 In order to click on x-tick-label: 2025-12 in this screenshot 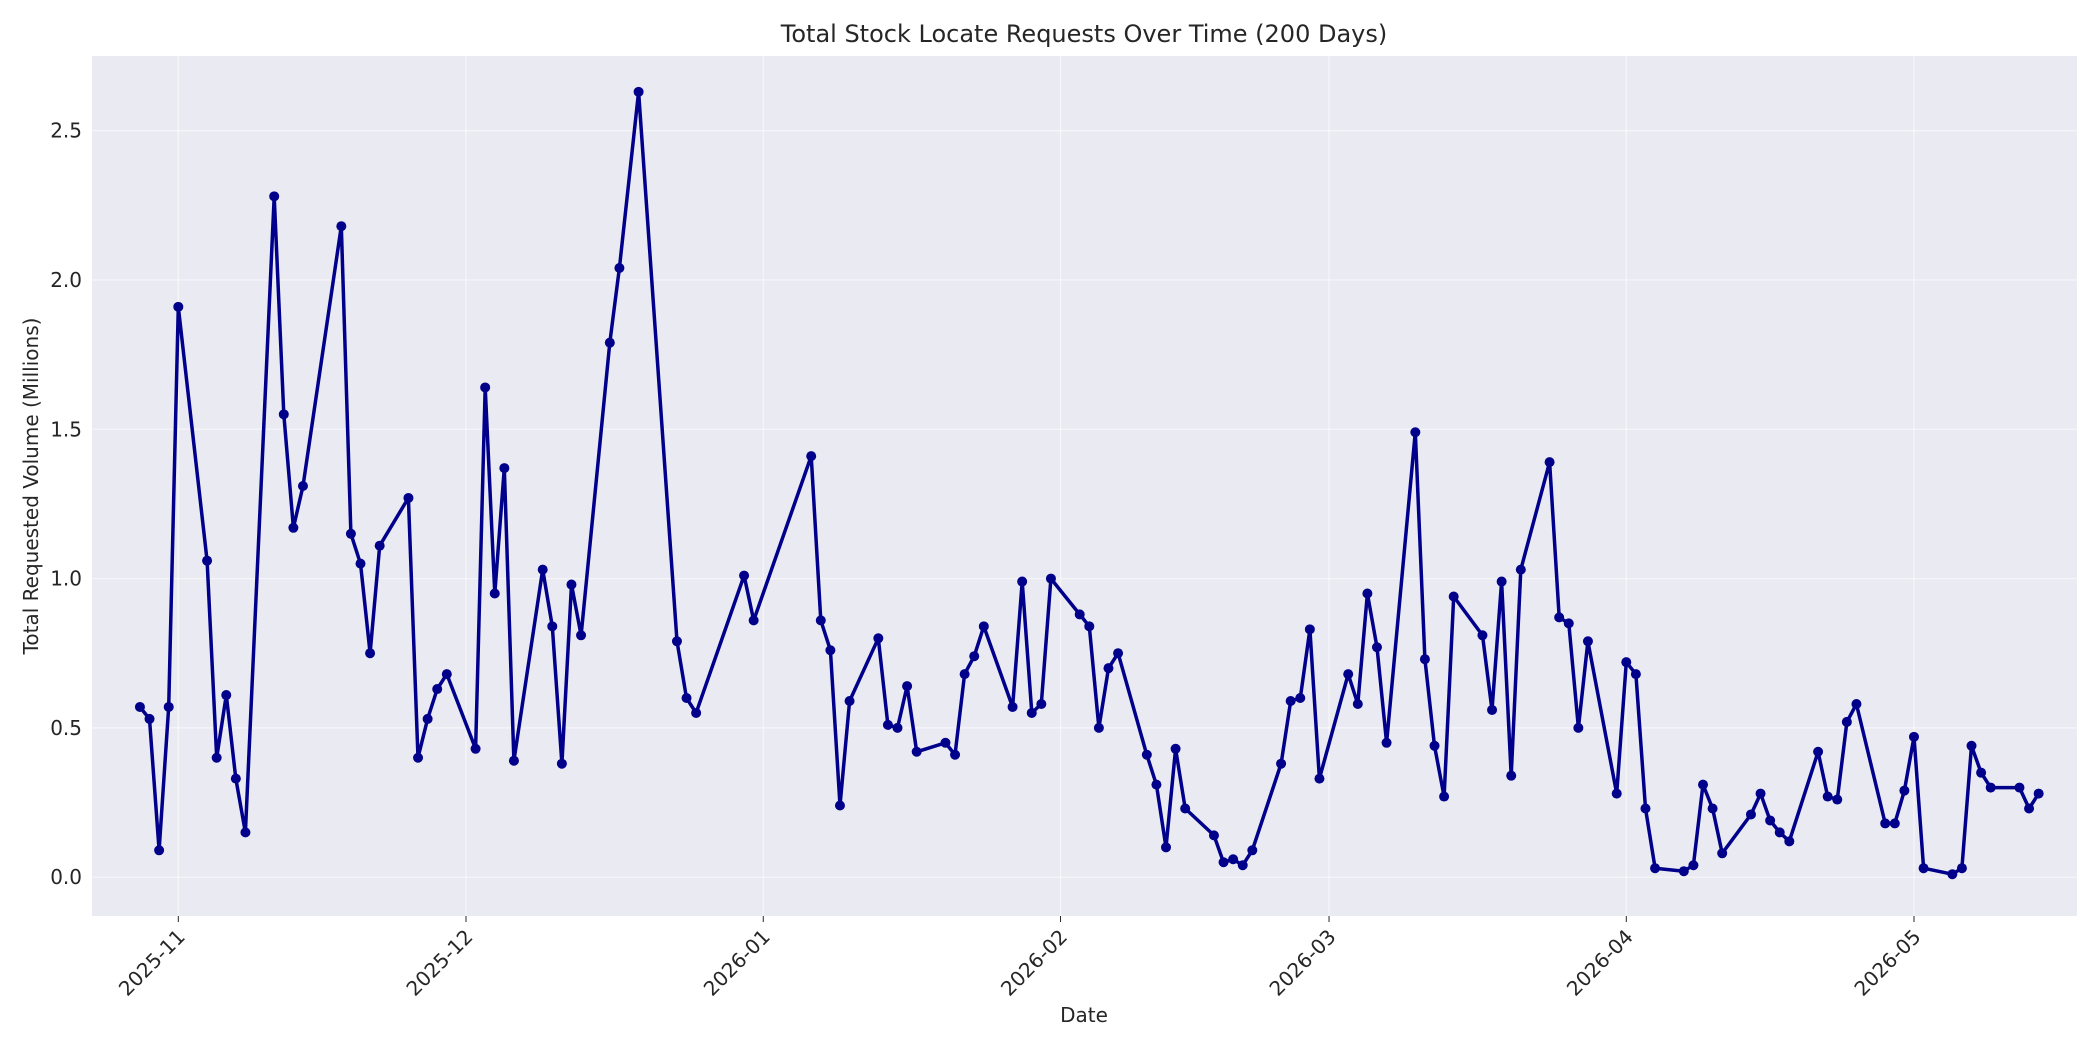, I will do `click(439, 963)`.